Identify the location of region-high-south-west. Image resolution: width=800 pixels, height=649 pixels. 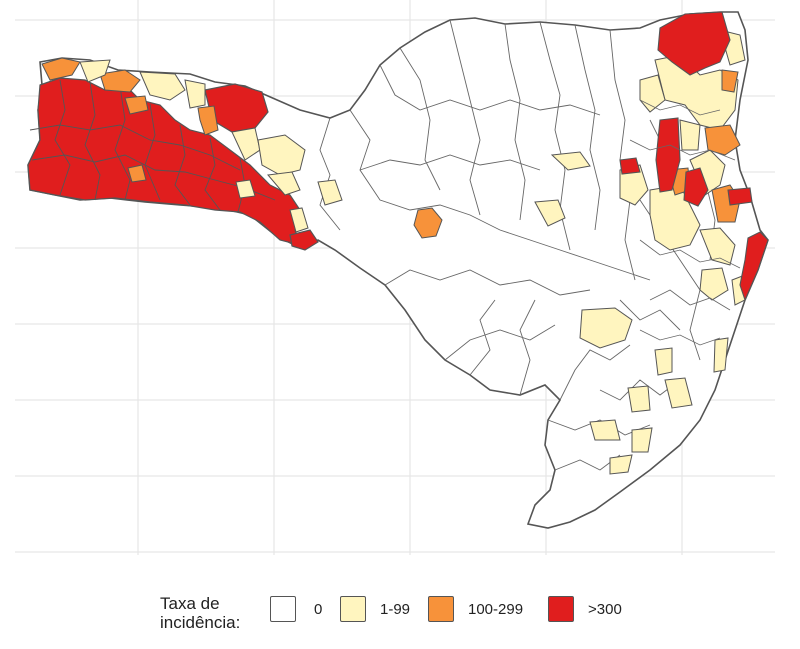
(304, 240).